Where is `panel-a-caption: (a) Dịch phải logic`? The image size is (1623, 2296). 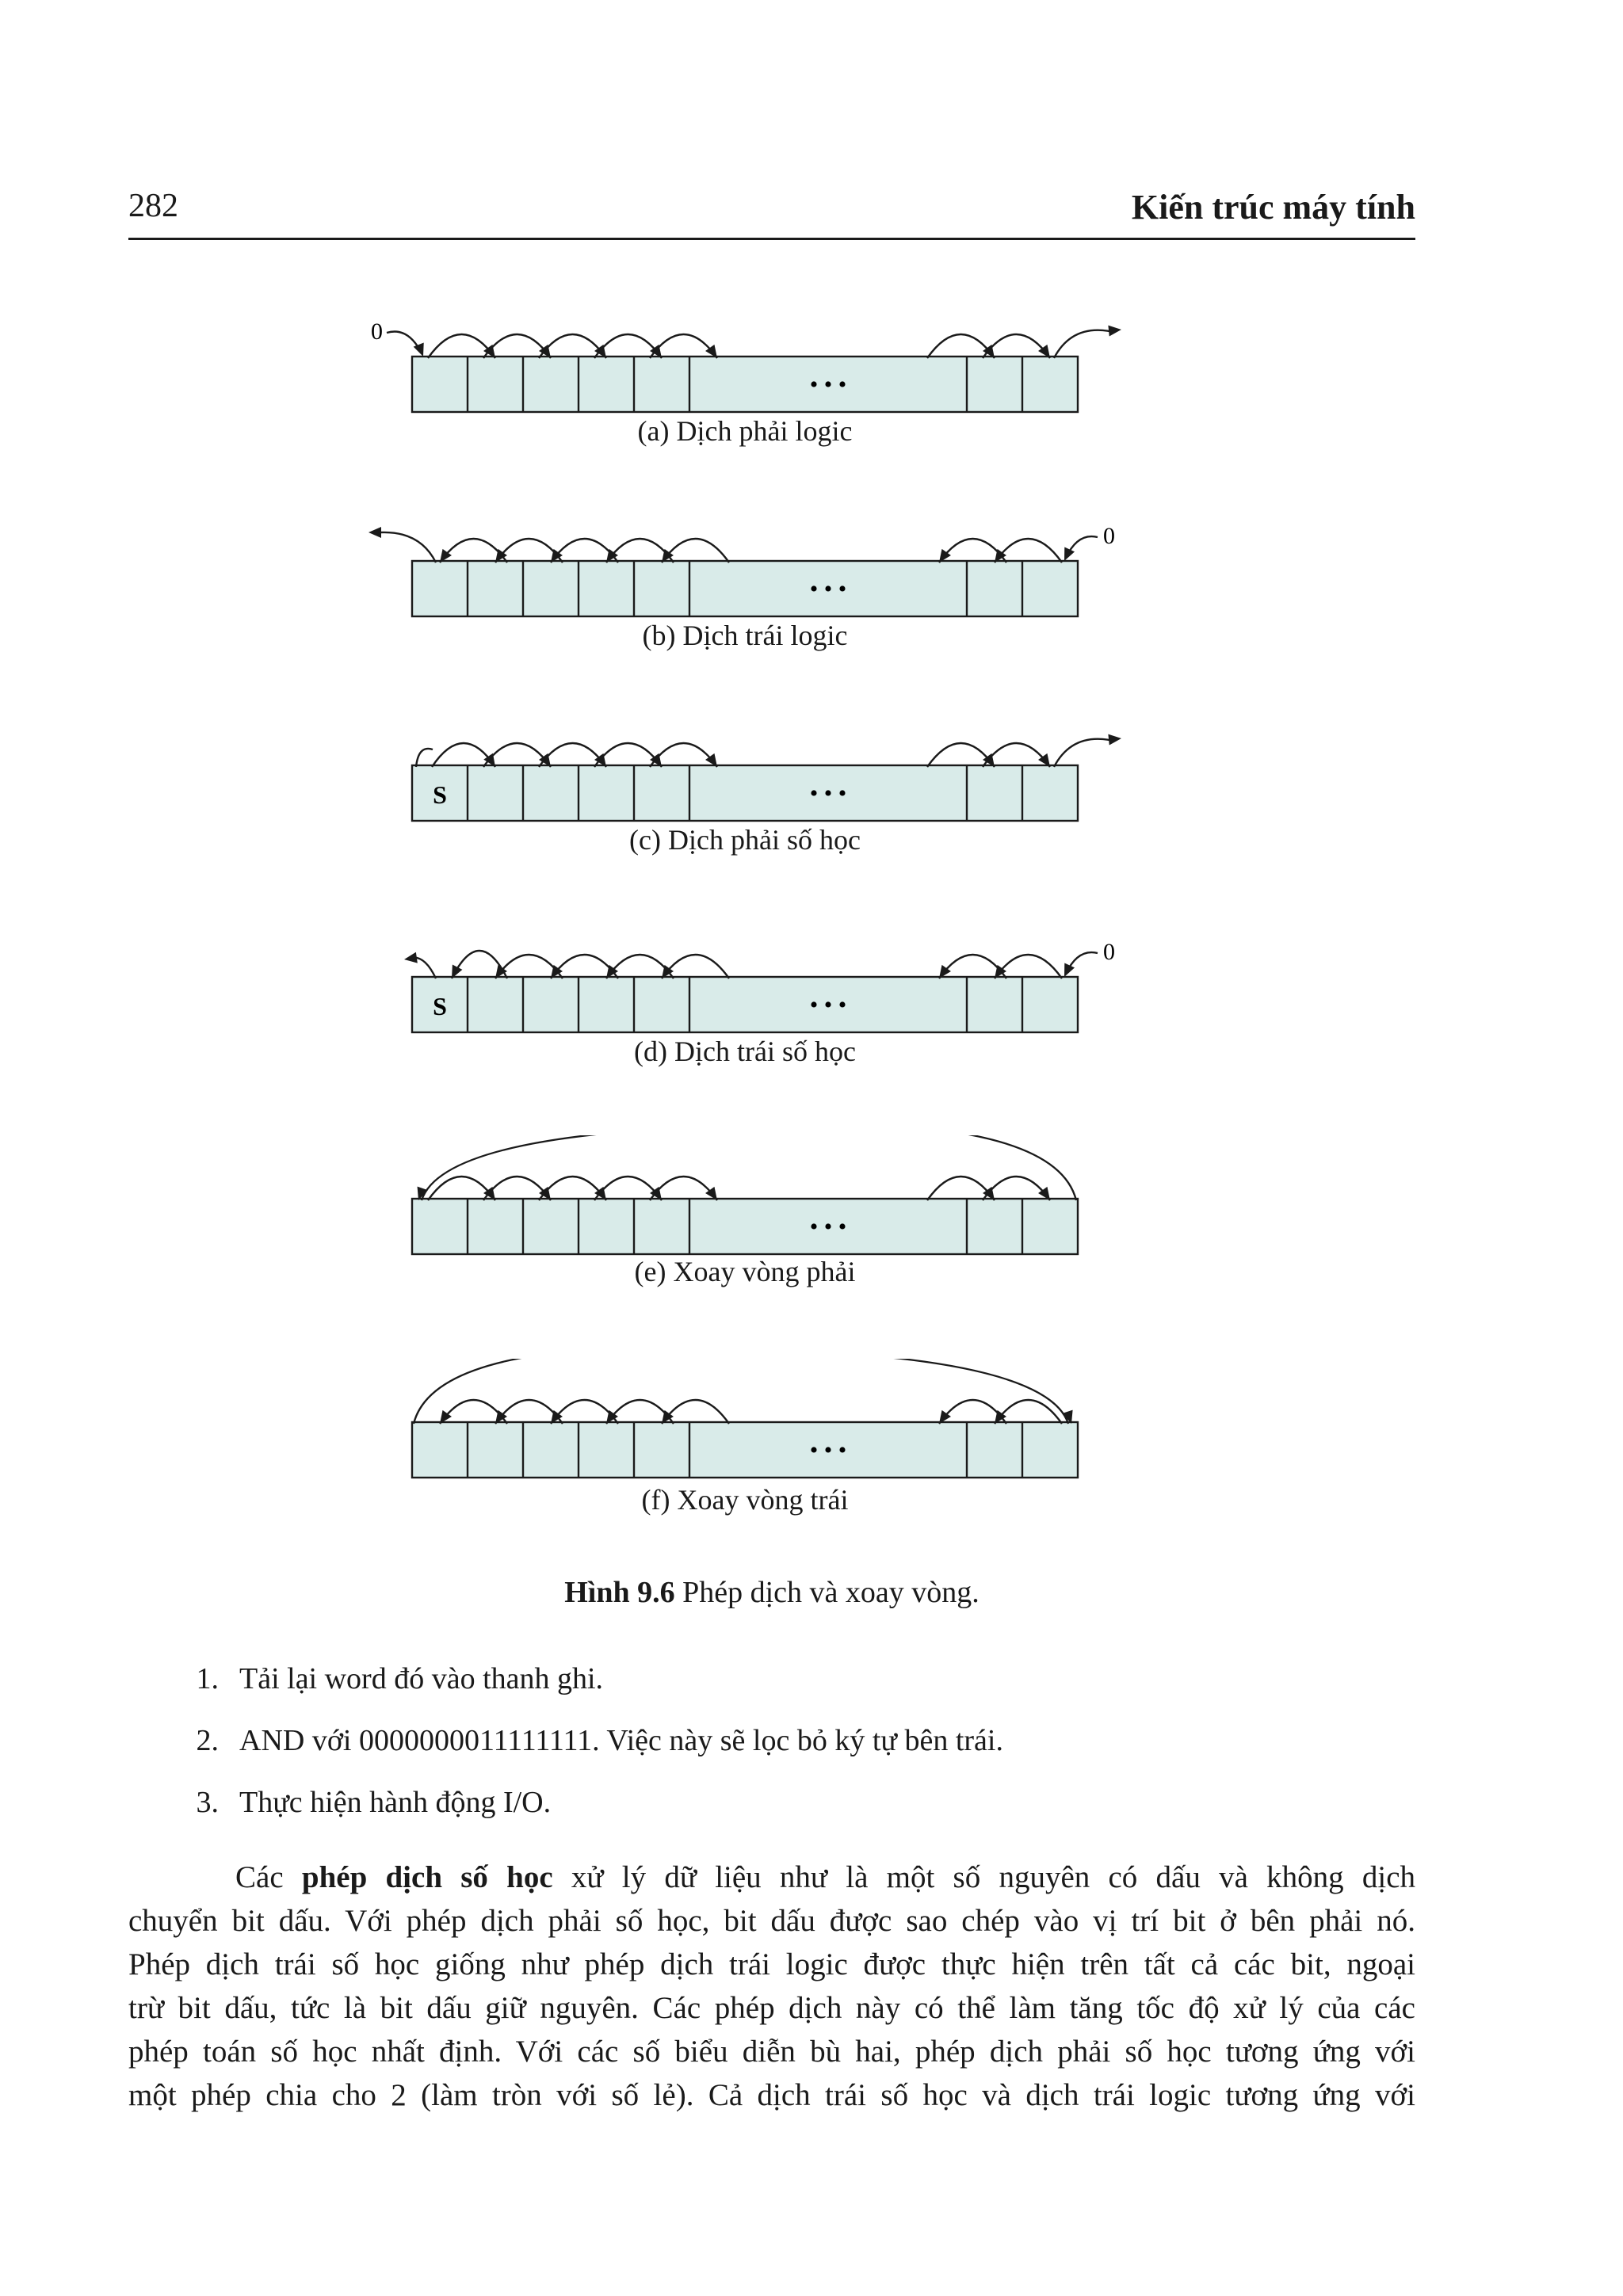 panel-a-caption: (a) Dịch phải logic is located at coordinates (745, 431).